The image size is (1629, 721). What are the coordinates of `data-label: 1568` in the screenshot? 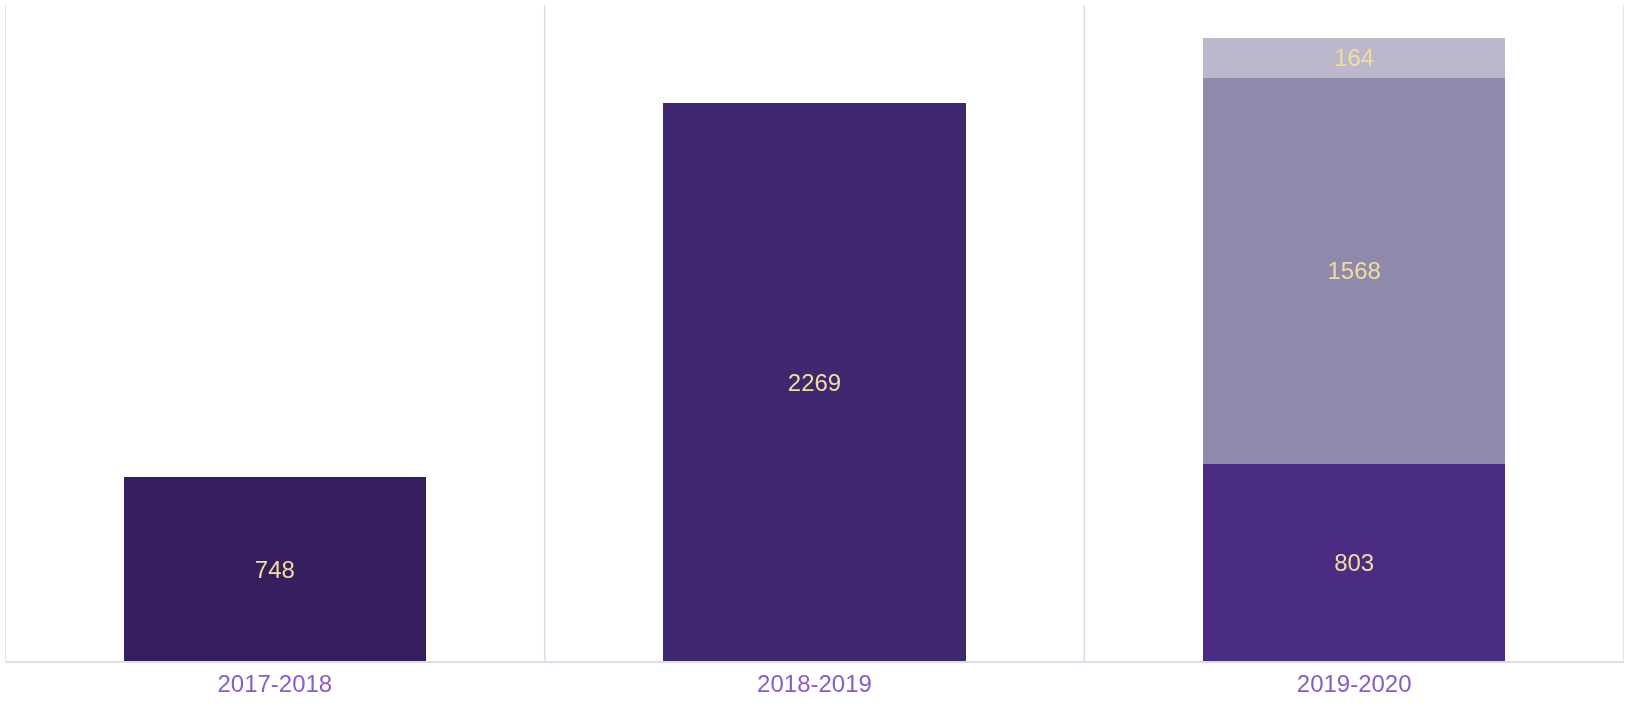 It's located at (1354, 271).